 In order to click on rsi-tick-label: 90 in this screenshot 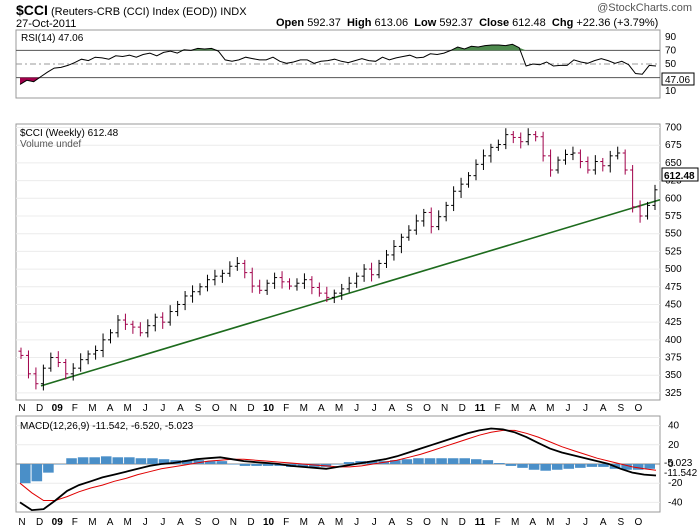, I will do `click(671, 37)`.